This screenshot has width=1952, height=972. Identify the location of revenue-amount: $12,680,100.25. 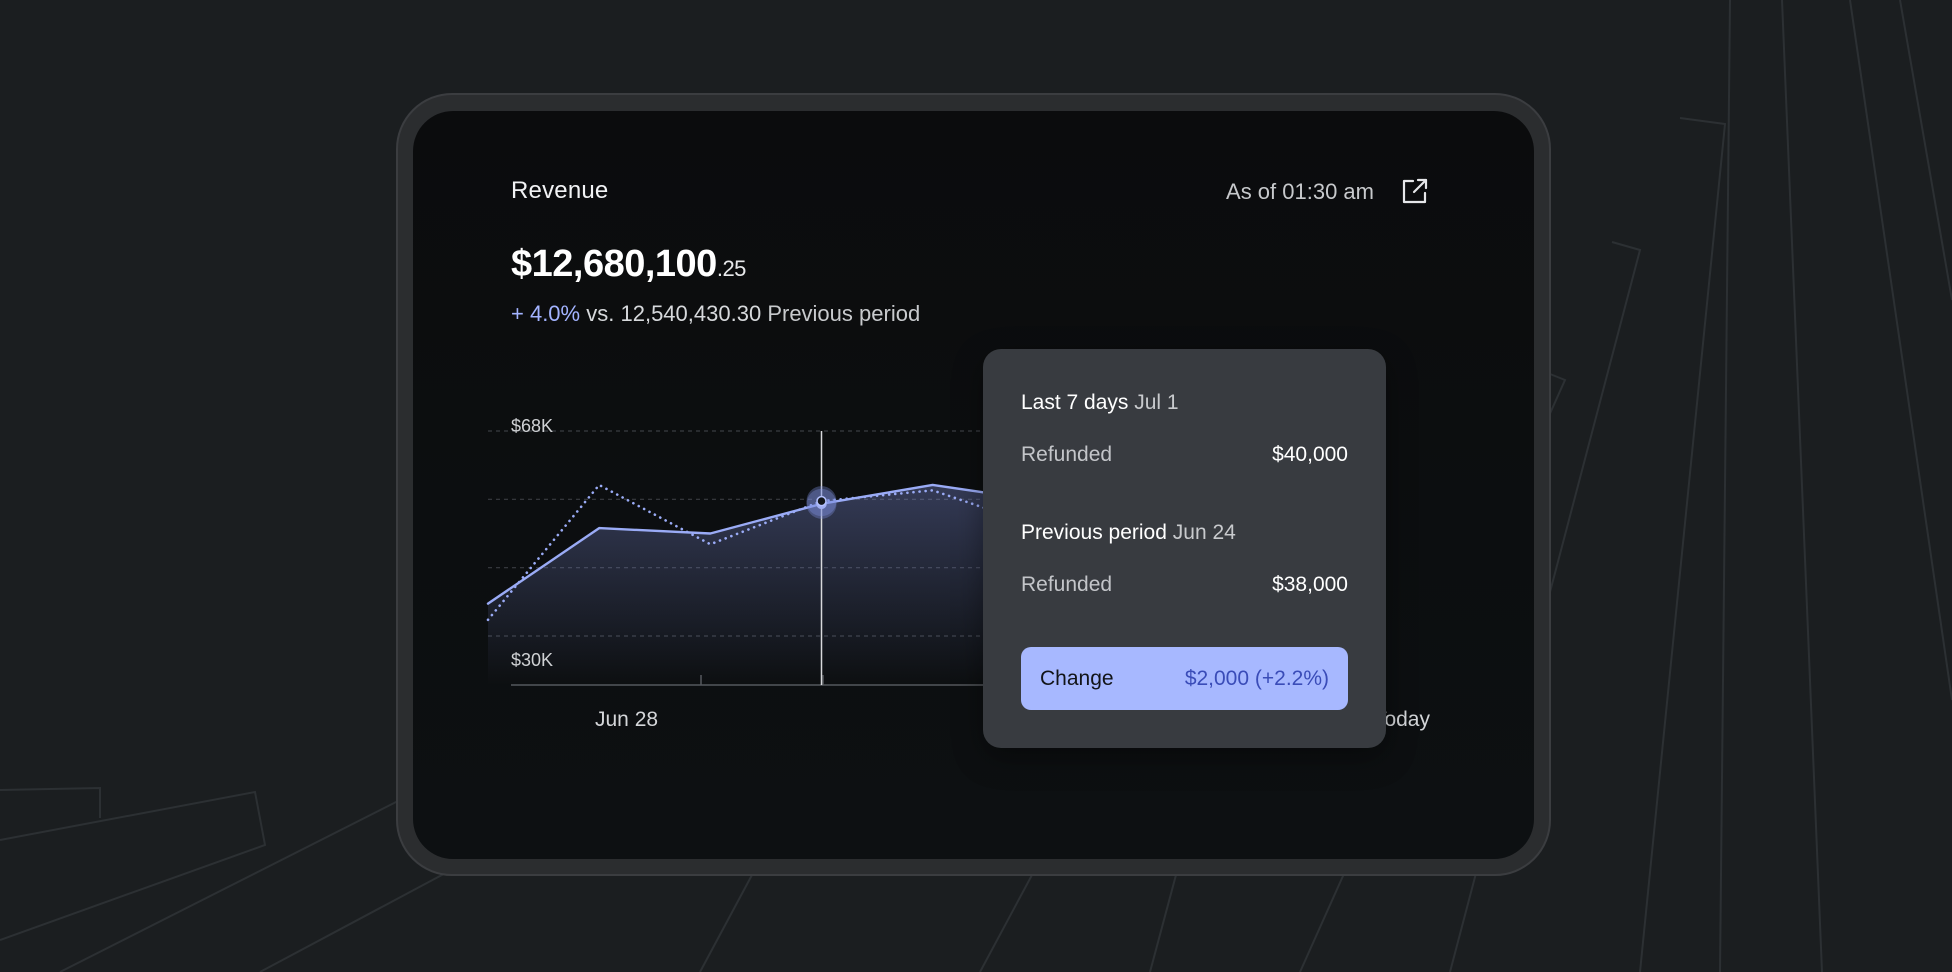
(628, 264).